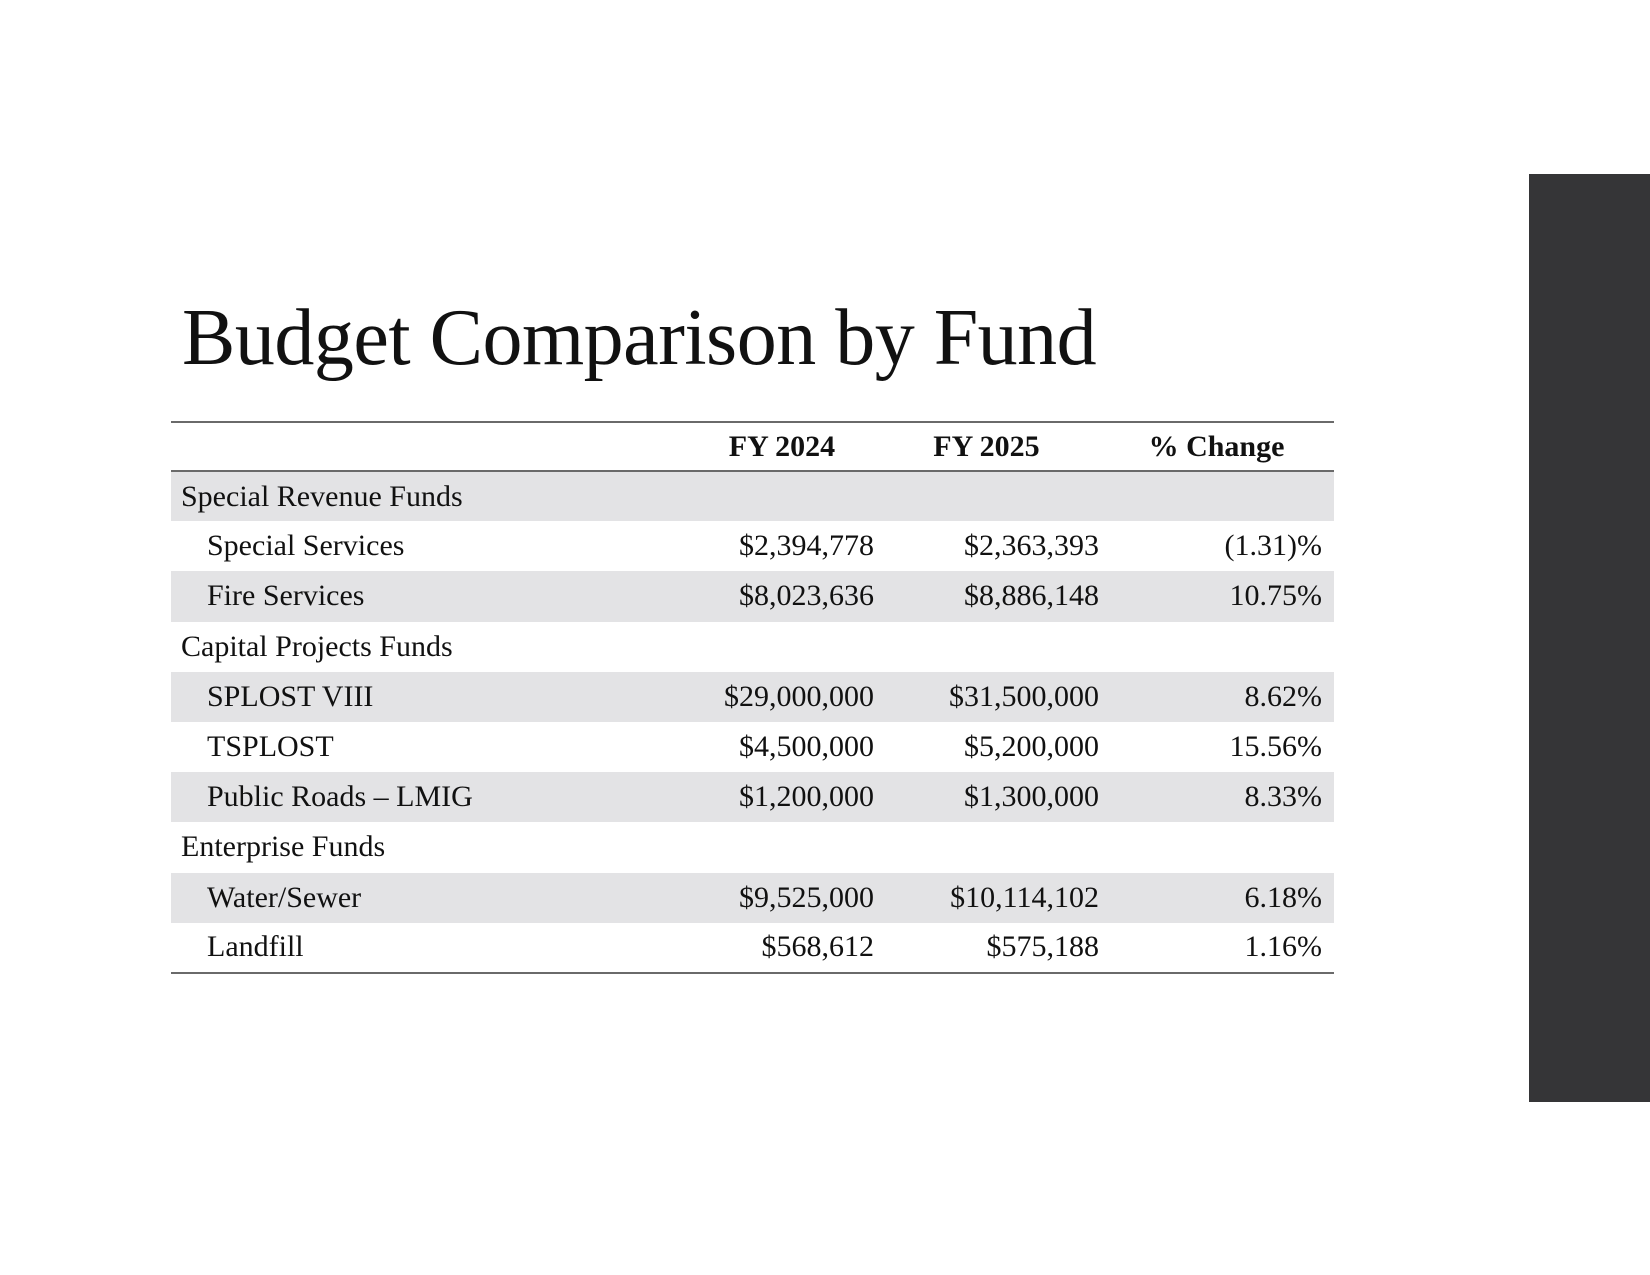 The width and height of the screenshot is (1650, 1275). What do you see at coordinates (806, 797) in the screenshot?
I see `fy2024-value: $1,200,000` at bounding box center [806, 797].